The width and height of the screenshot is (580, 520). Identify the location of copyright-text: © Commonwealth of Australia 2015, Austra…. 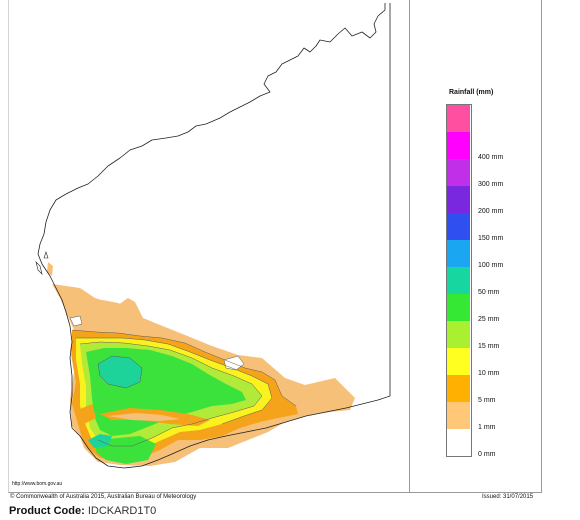
(103, 497).